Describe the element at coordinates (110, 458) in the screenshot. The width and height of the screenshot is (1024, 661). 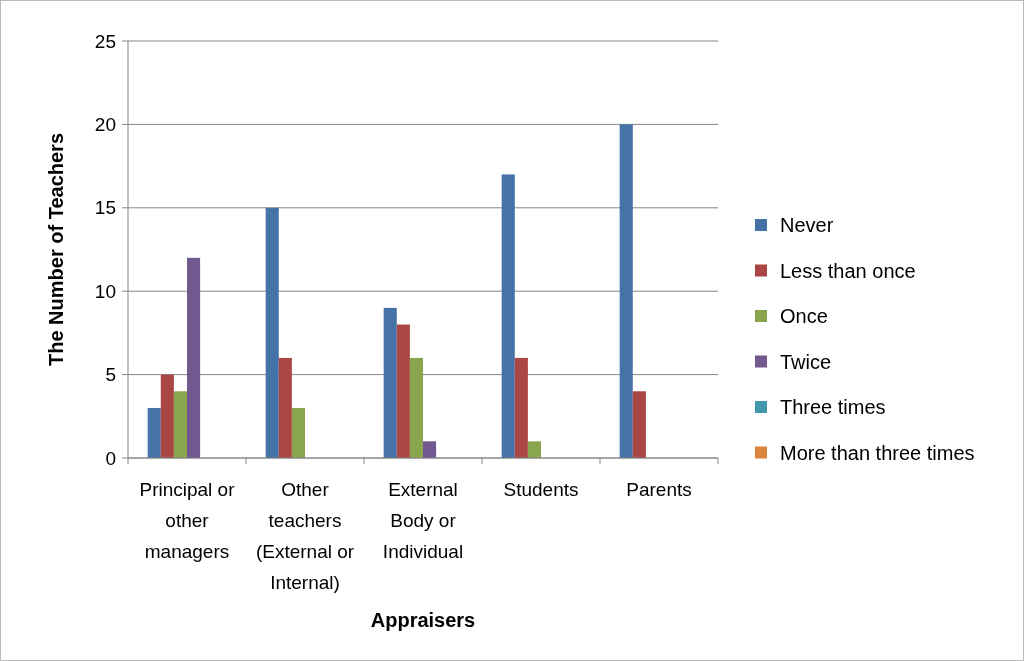
I see `y-tick-label: 0` at that location.